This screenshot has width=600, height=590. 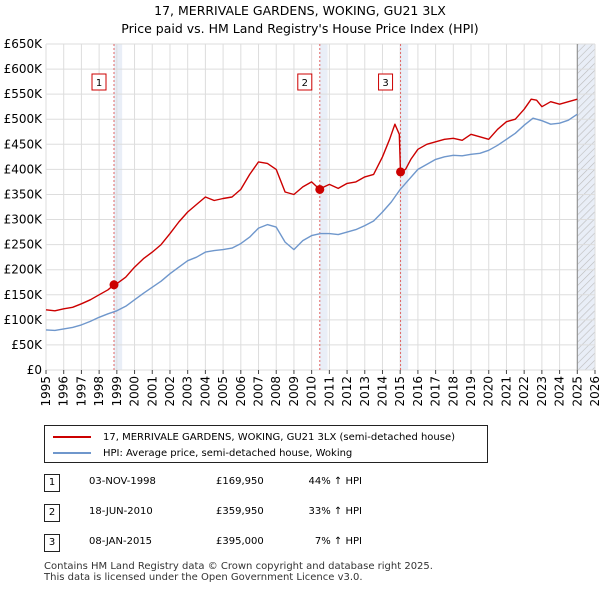 I want to click on y-tick-label: £0, so click(x=34, y=370).